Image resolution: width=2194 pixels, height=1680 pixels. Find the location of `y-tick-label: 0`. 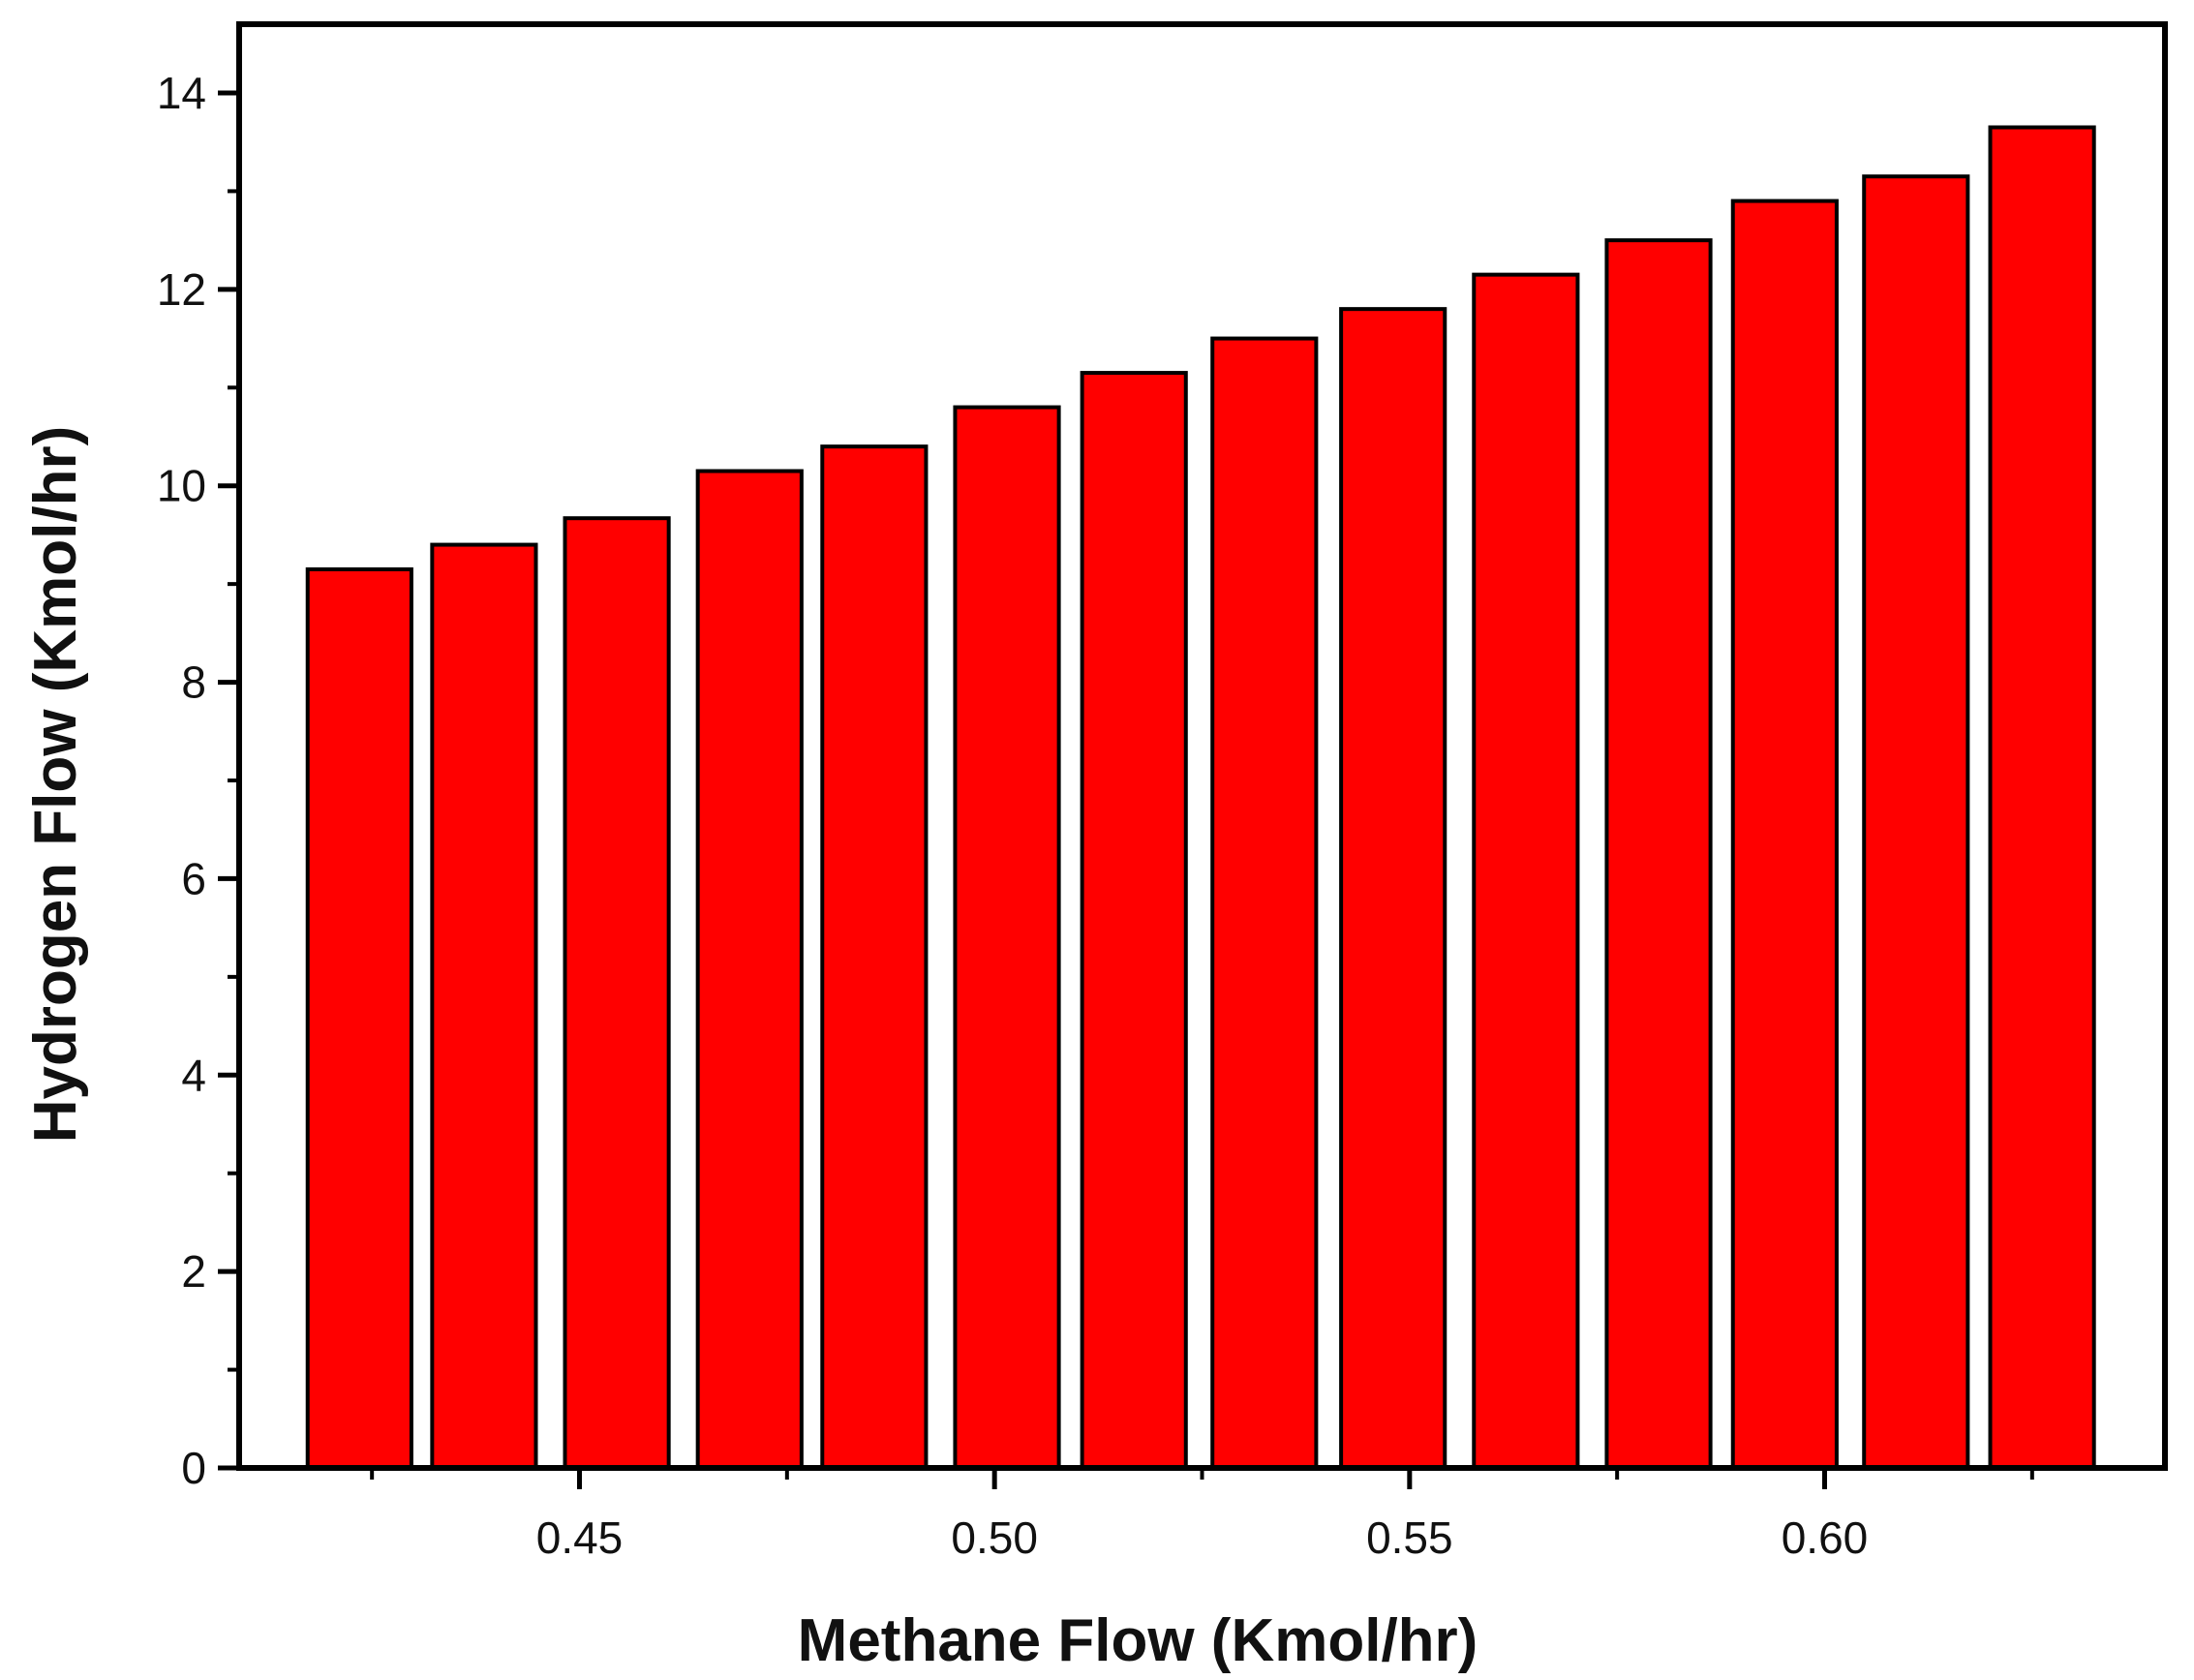

y-tick-label: 0 is located at coordinates (193, 1468).